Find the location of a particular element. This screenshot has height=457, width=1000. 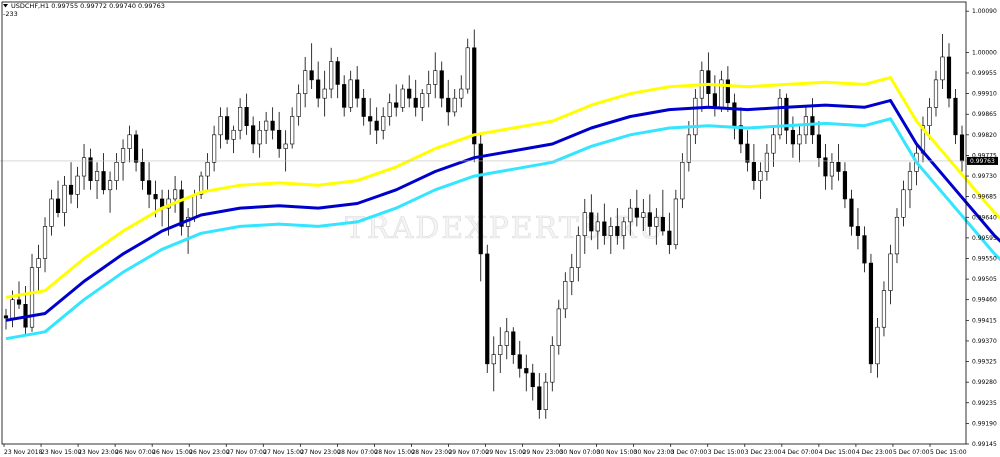

y-tick-label: 0.99145 is located at coordinates (984, 444).